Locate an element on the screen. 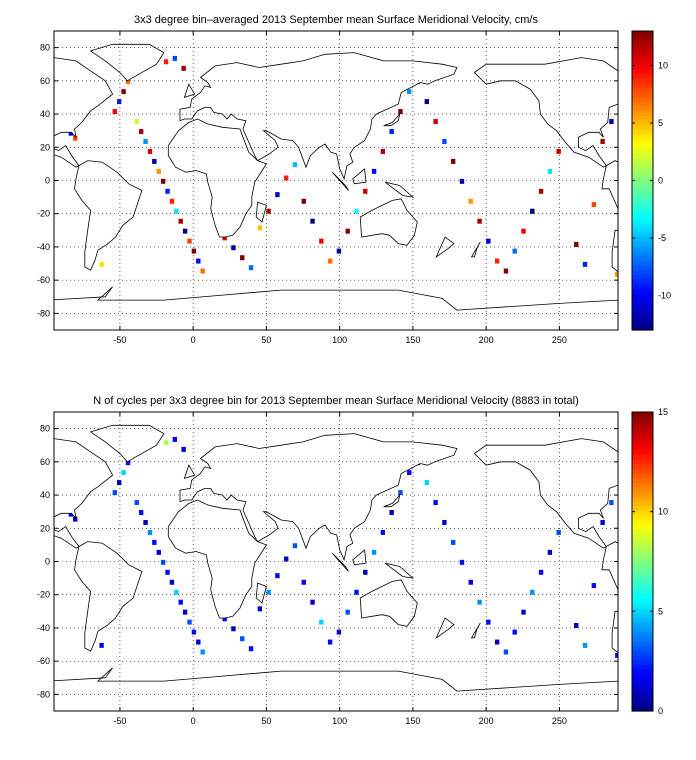 Image resolution: width=696 pixels, height=760 pixels. colorbar-tick-label: 5 is located at coordinates (660, 611).